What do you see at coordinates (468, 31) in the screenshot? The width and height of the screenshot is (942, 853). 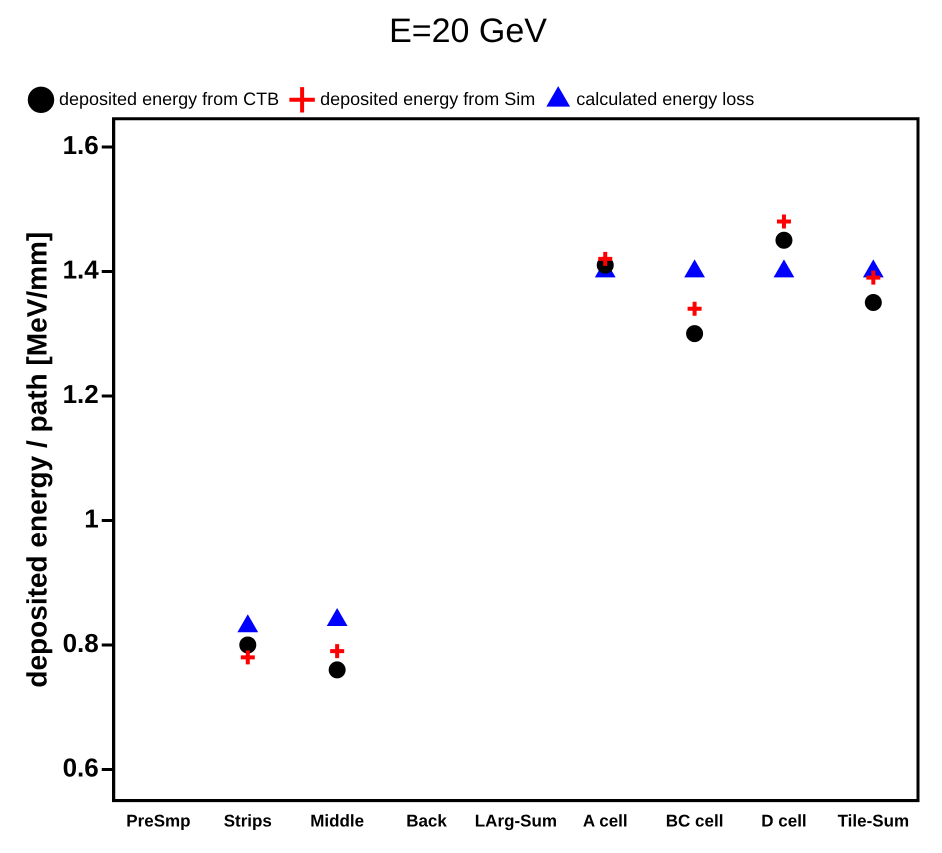 I see `chart-title: E=20 GeV` at bounding box center [468, 31].